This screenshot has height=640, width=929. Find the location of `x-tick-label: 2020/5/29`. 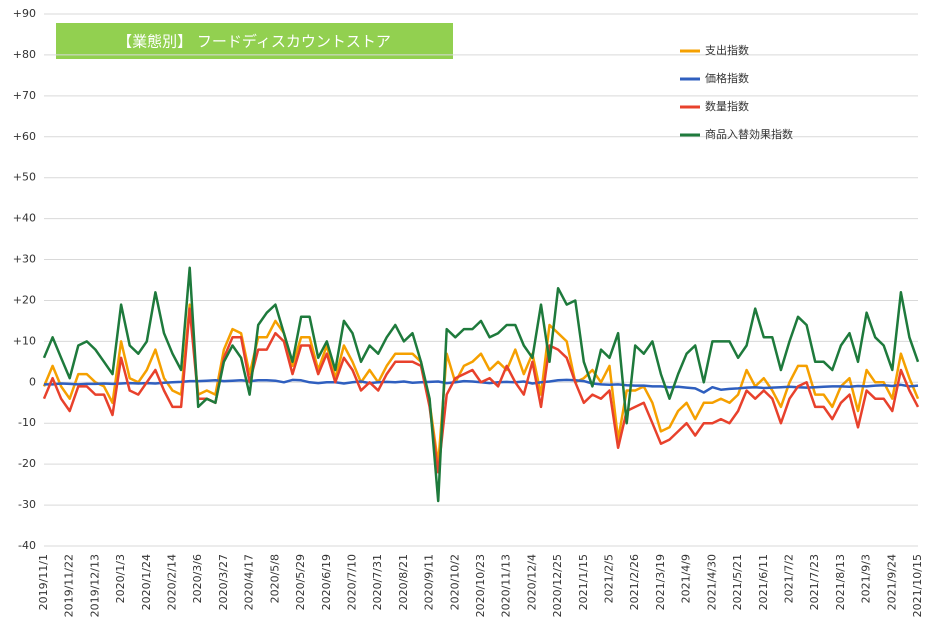

x-tick-label: 2020/5/29 is located at coordinates (300, 582).